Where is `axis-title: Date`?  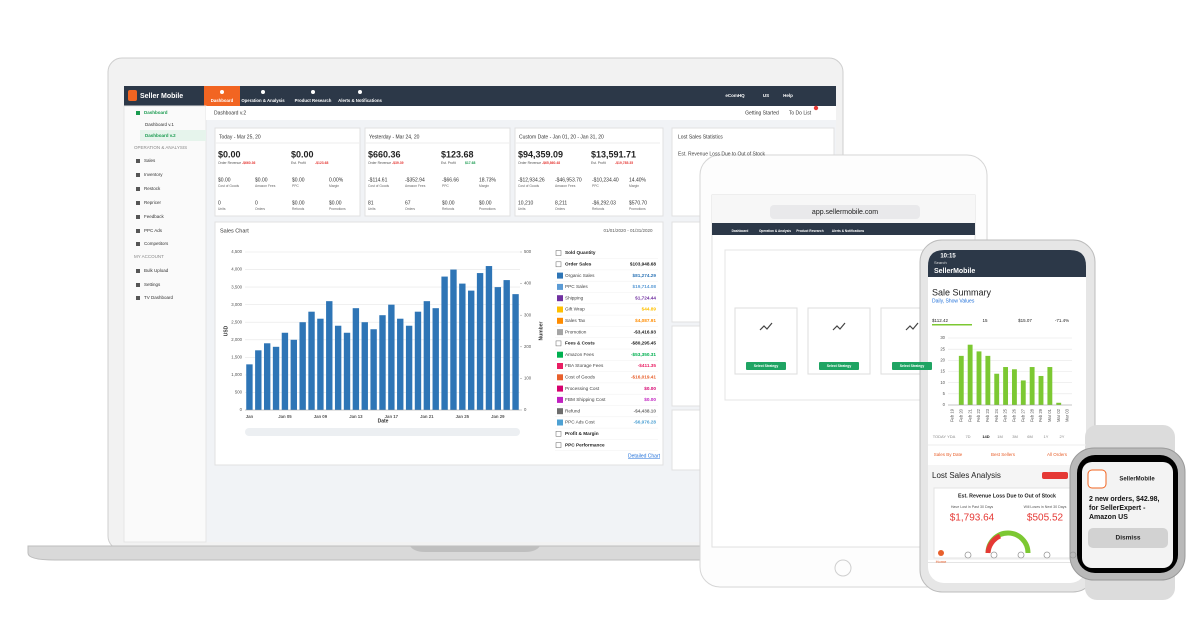
axis-title: Date is located at coordinates (383, 421).